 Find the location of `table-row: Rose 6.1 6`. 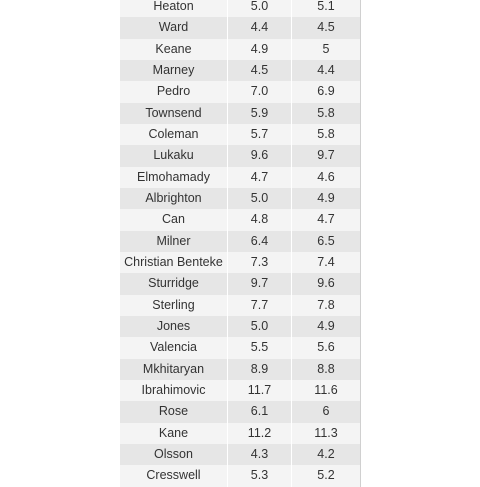

table-row: Rose 6.1 6 is located at coordinates (240, 412).